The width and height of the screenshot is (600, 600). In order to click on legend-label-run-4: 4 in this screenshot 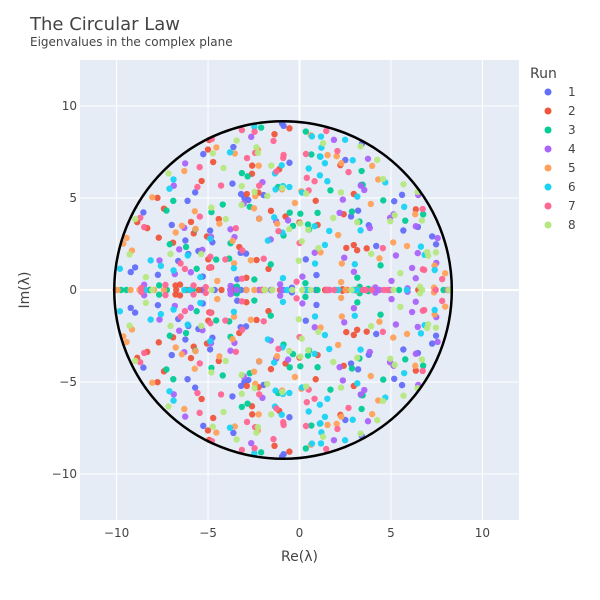, I will do `click(572, 149)`.